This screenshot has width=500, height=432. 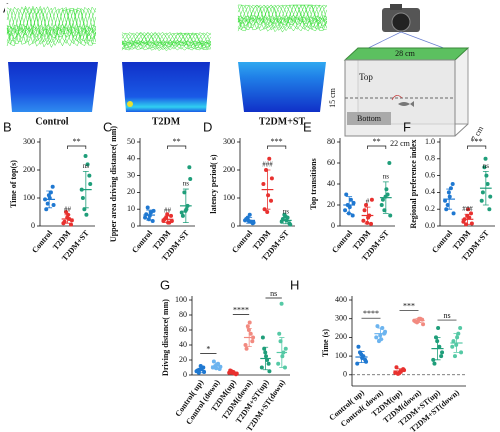 I want to click on heatmap, so click(x=282, y=87).